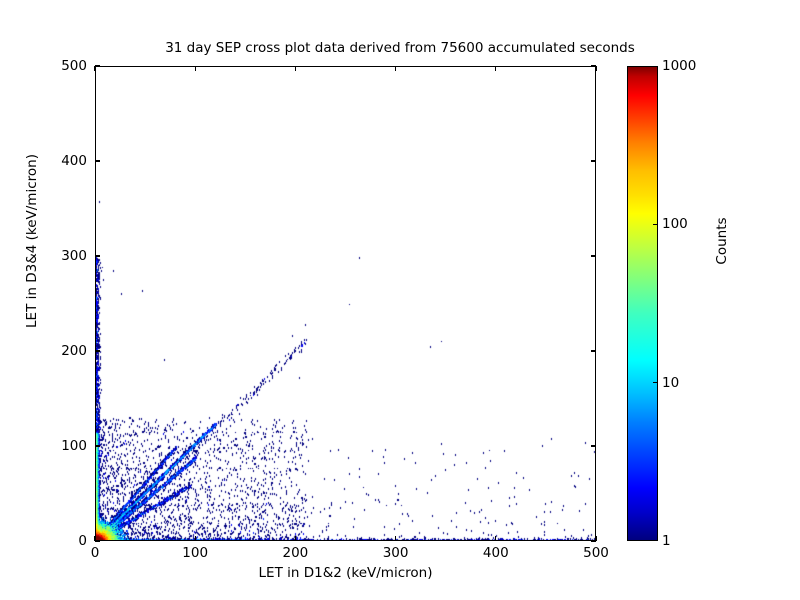  What do you see at coordinates (666, 541) in the screenshot?
I see `colorbar-tick-label: 1` at bounding box center [666, 541].